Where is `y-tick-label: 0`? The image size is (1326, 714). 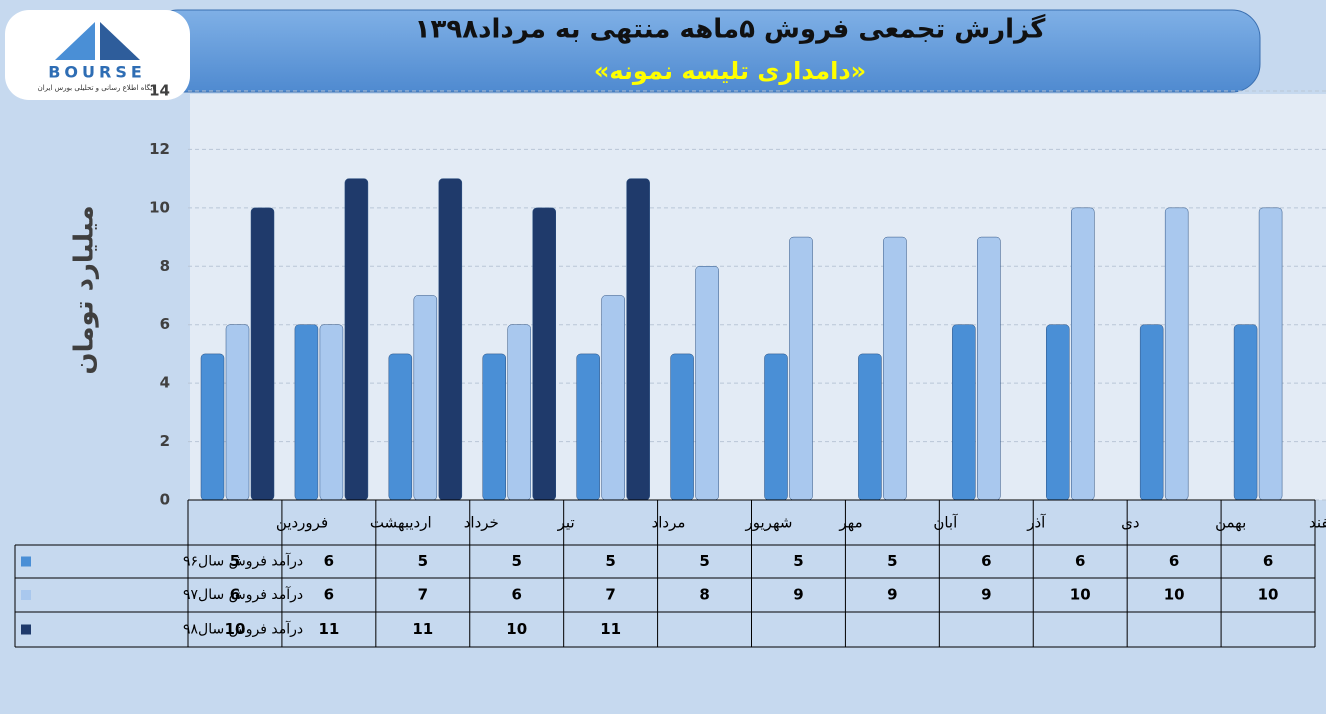
y-tick-label: 0 is located at coordinates (165, 500).